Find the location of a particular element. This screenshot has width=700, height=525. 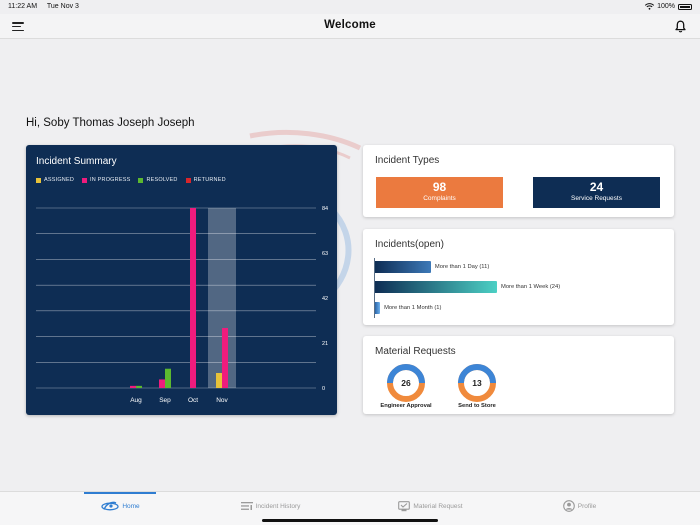

complaints-label: Complaints is located at coordinates (439, 198).